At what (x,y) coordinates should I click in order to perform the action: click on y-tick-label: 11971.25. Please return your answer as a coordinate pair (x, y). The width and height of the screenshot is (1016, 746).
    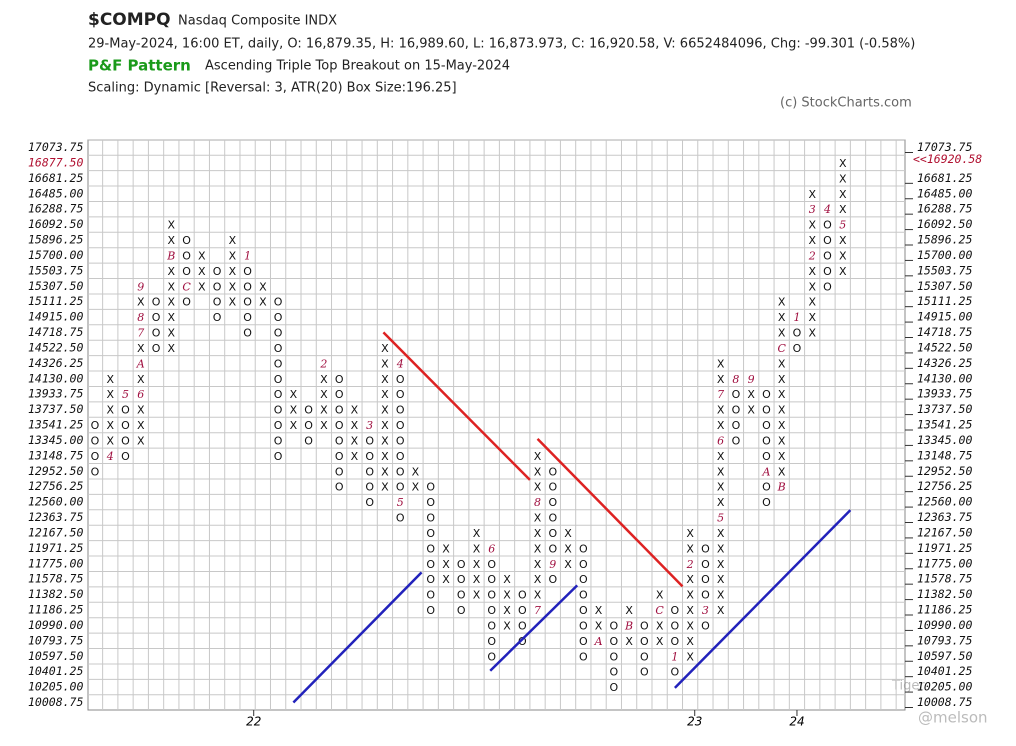
    Looking at the image, I should click on (55, 548).